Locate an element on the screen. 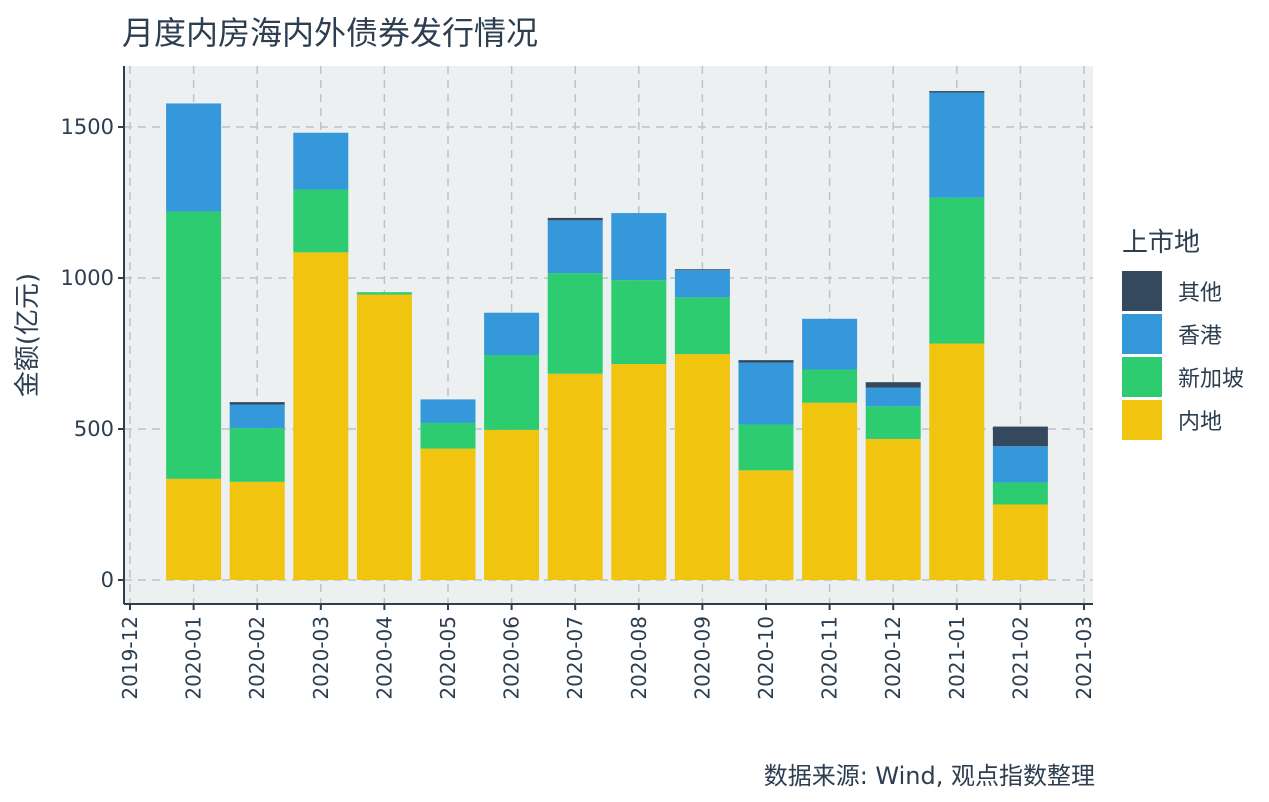  legend-item: 其他 is located at coordinates (1183, 290).